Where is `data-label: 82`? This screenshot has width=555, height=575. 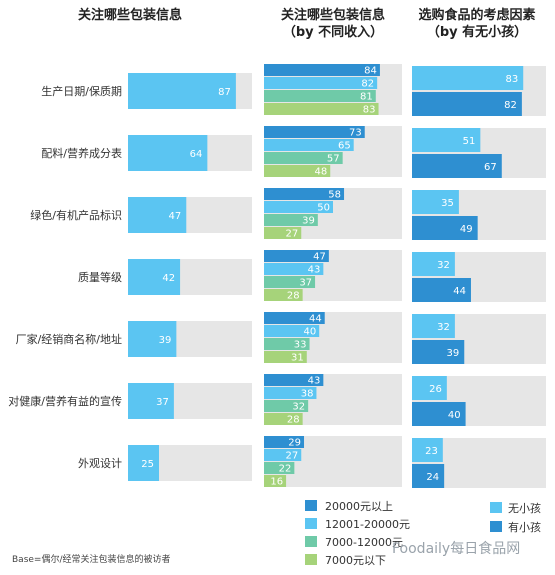
data-label: 82 is located at coordinates (367, 84).